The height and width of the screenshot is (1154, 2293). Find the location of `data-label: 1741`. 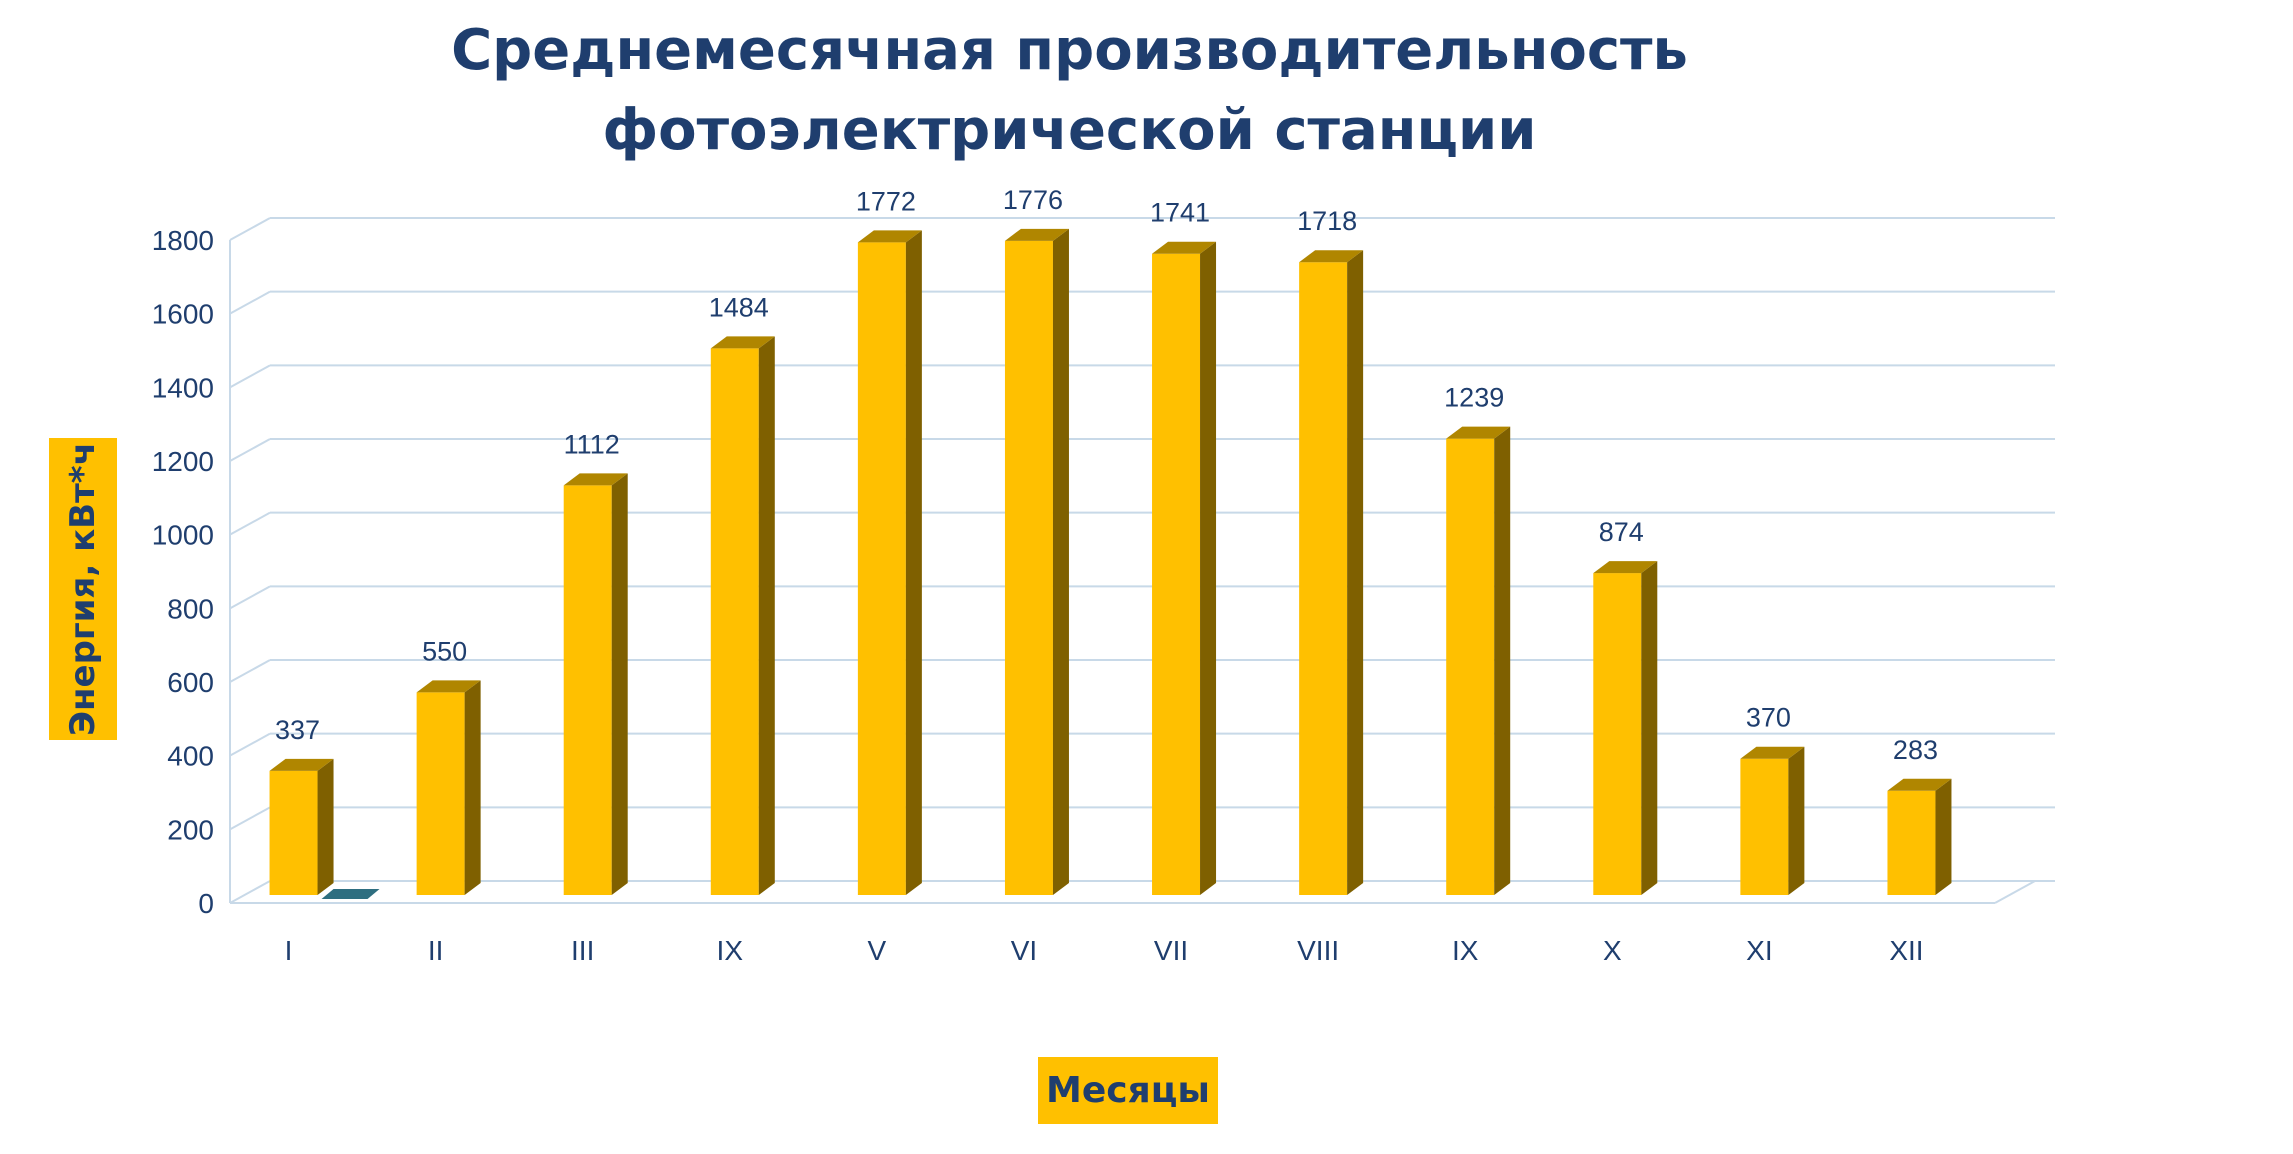

data-label: 1741 is located at coordinates (1180, 213).